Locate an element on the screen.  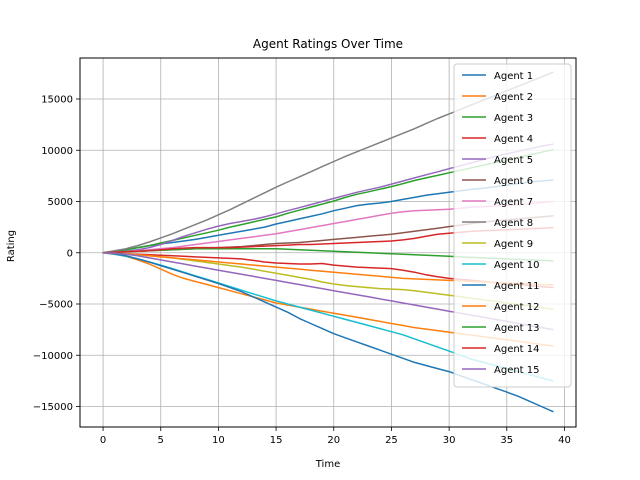
legend-item: Agent 3 is located at coordinates (497, 118).